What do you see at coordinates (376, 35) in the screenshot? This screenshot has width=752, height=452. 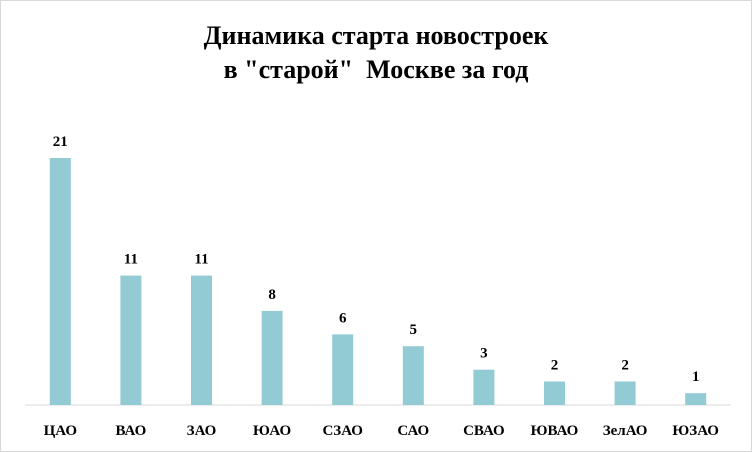 I see `chart-title-line-1: Динамика старта новостроек` at bounding box center [376, 35].